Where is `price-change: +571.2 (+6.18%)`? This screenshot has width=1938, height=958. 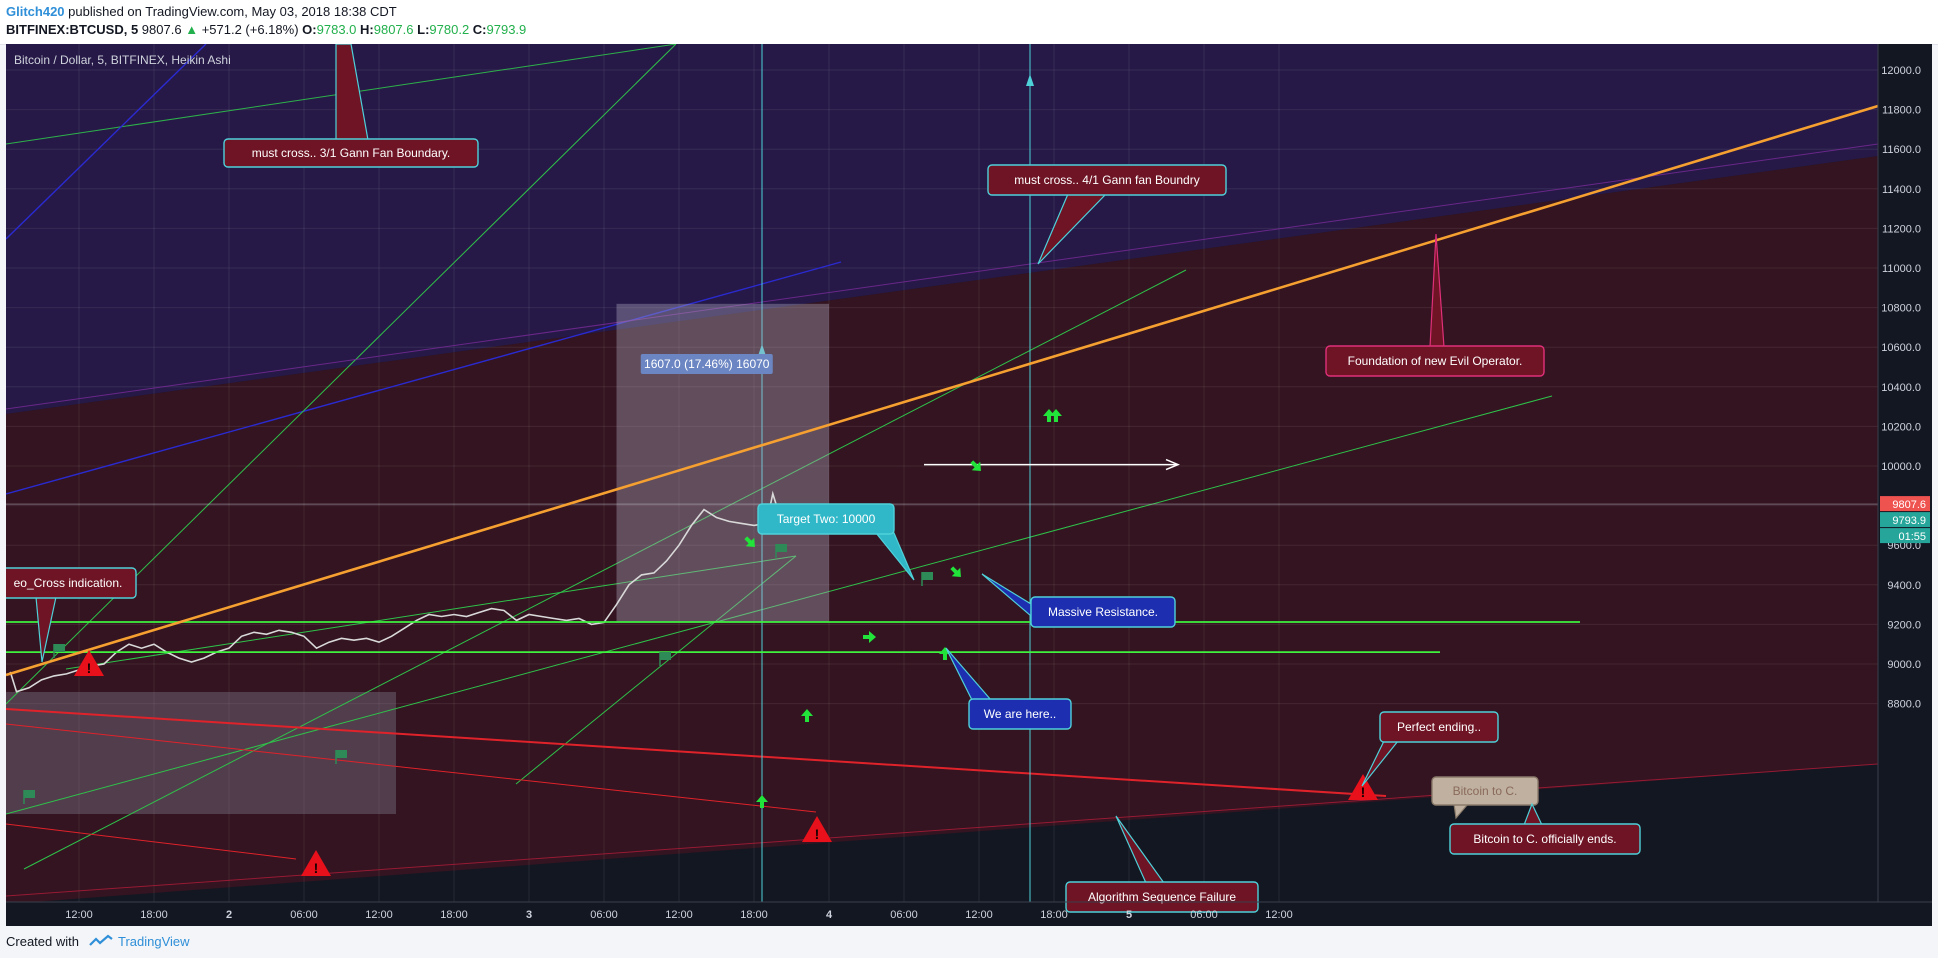
price-change: +571.2 (+6.18%) is located at coordinates (250, 29).